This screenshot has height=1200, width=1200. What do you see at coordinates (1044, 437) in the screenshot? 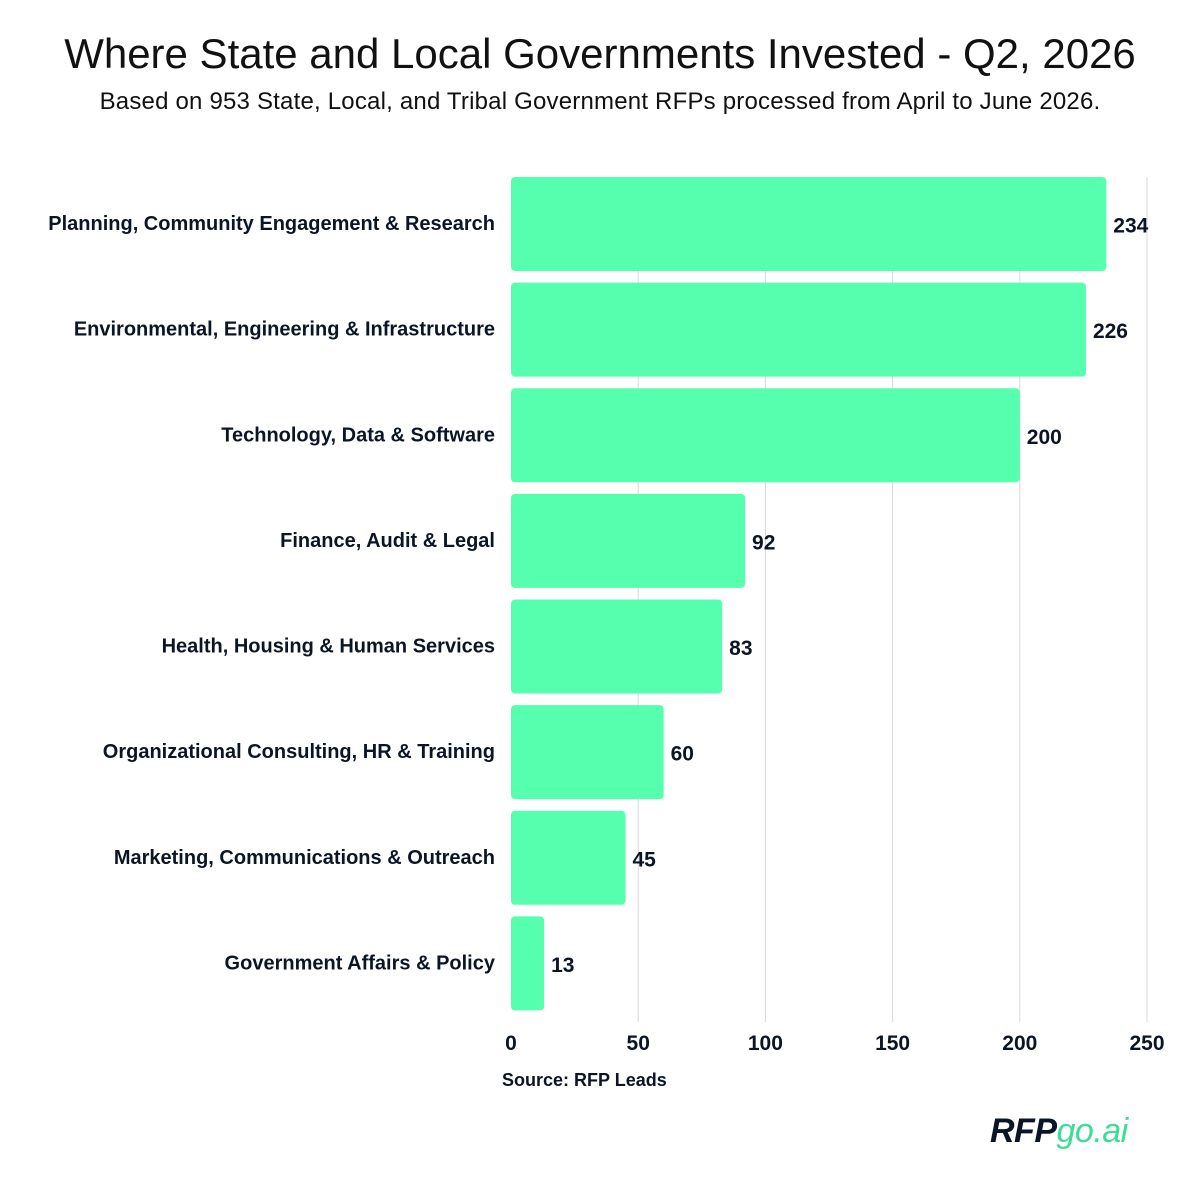
I see `value-label: 200` at bounding box center [1044, 437].